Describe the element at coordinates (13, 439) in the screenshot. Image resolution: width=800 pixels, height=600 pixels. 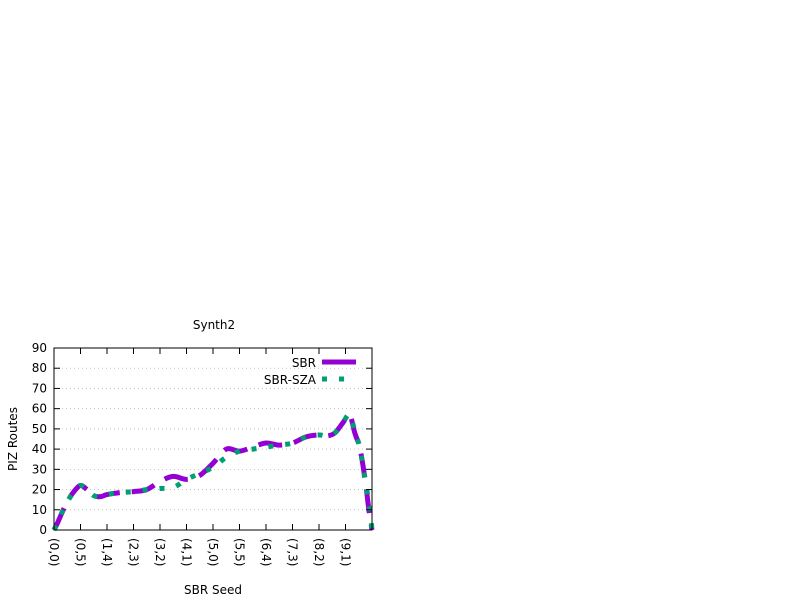
I see `y-axis-title: PIZ Routes` at that location.